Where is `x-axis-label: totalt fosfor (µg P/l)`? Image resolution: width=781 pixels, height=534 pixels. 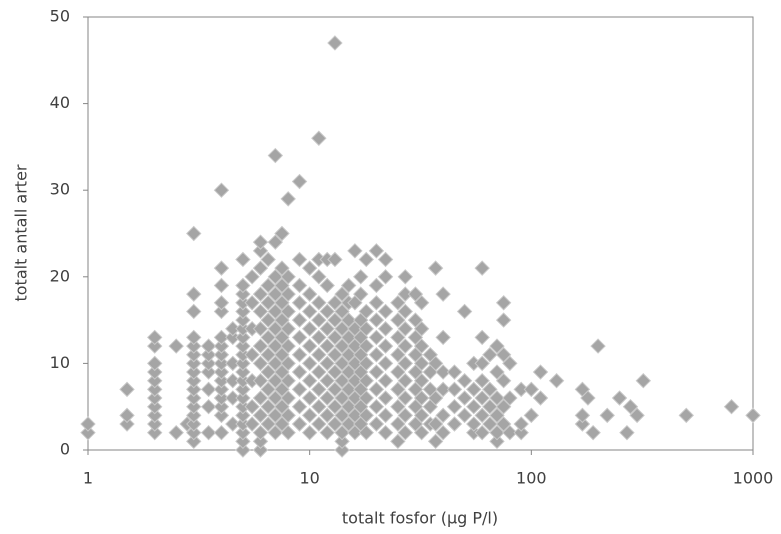
x-axis-label: totalt fosfor (µg P/l) is located at coordinates (420, 518).